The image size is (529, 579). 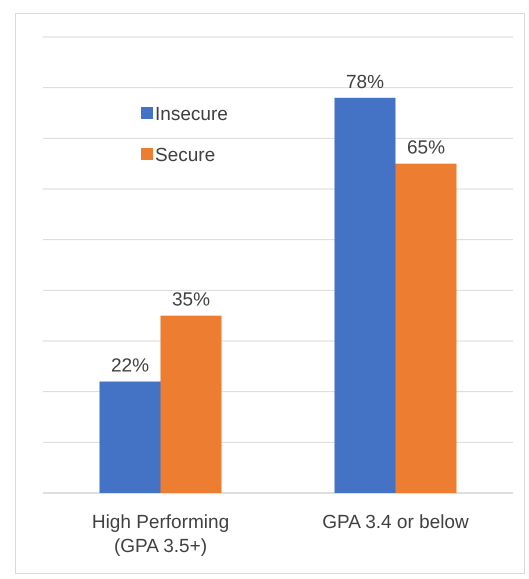 What do you see at coordinates (396, 522) in the screenshot?
I see `x-tick-label: GPA 3.4 or below` at bounding box center [396, 522].